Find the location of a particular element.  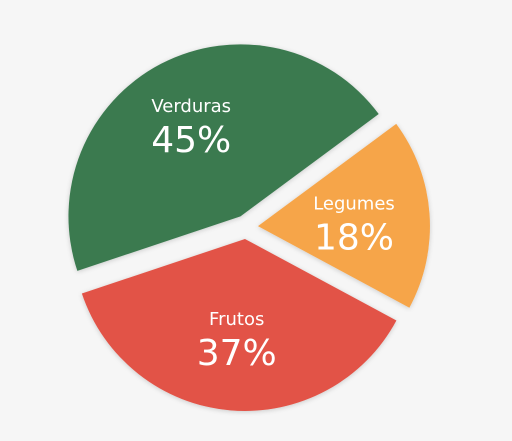

slice-verduras-value: 45% is located at coordinates (191, 140).